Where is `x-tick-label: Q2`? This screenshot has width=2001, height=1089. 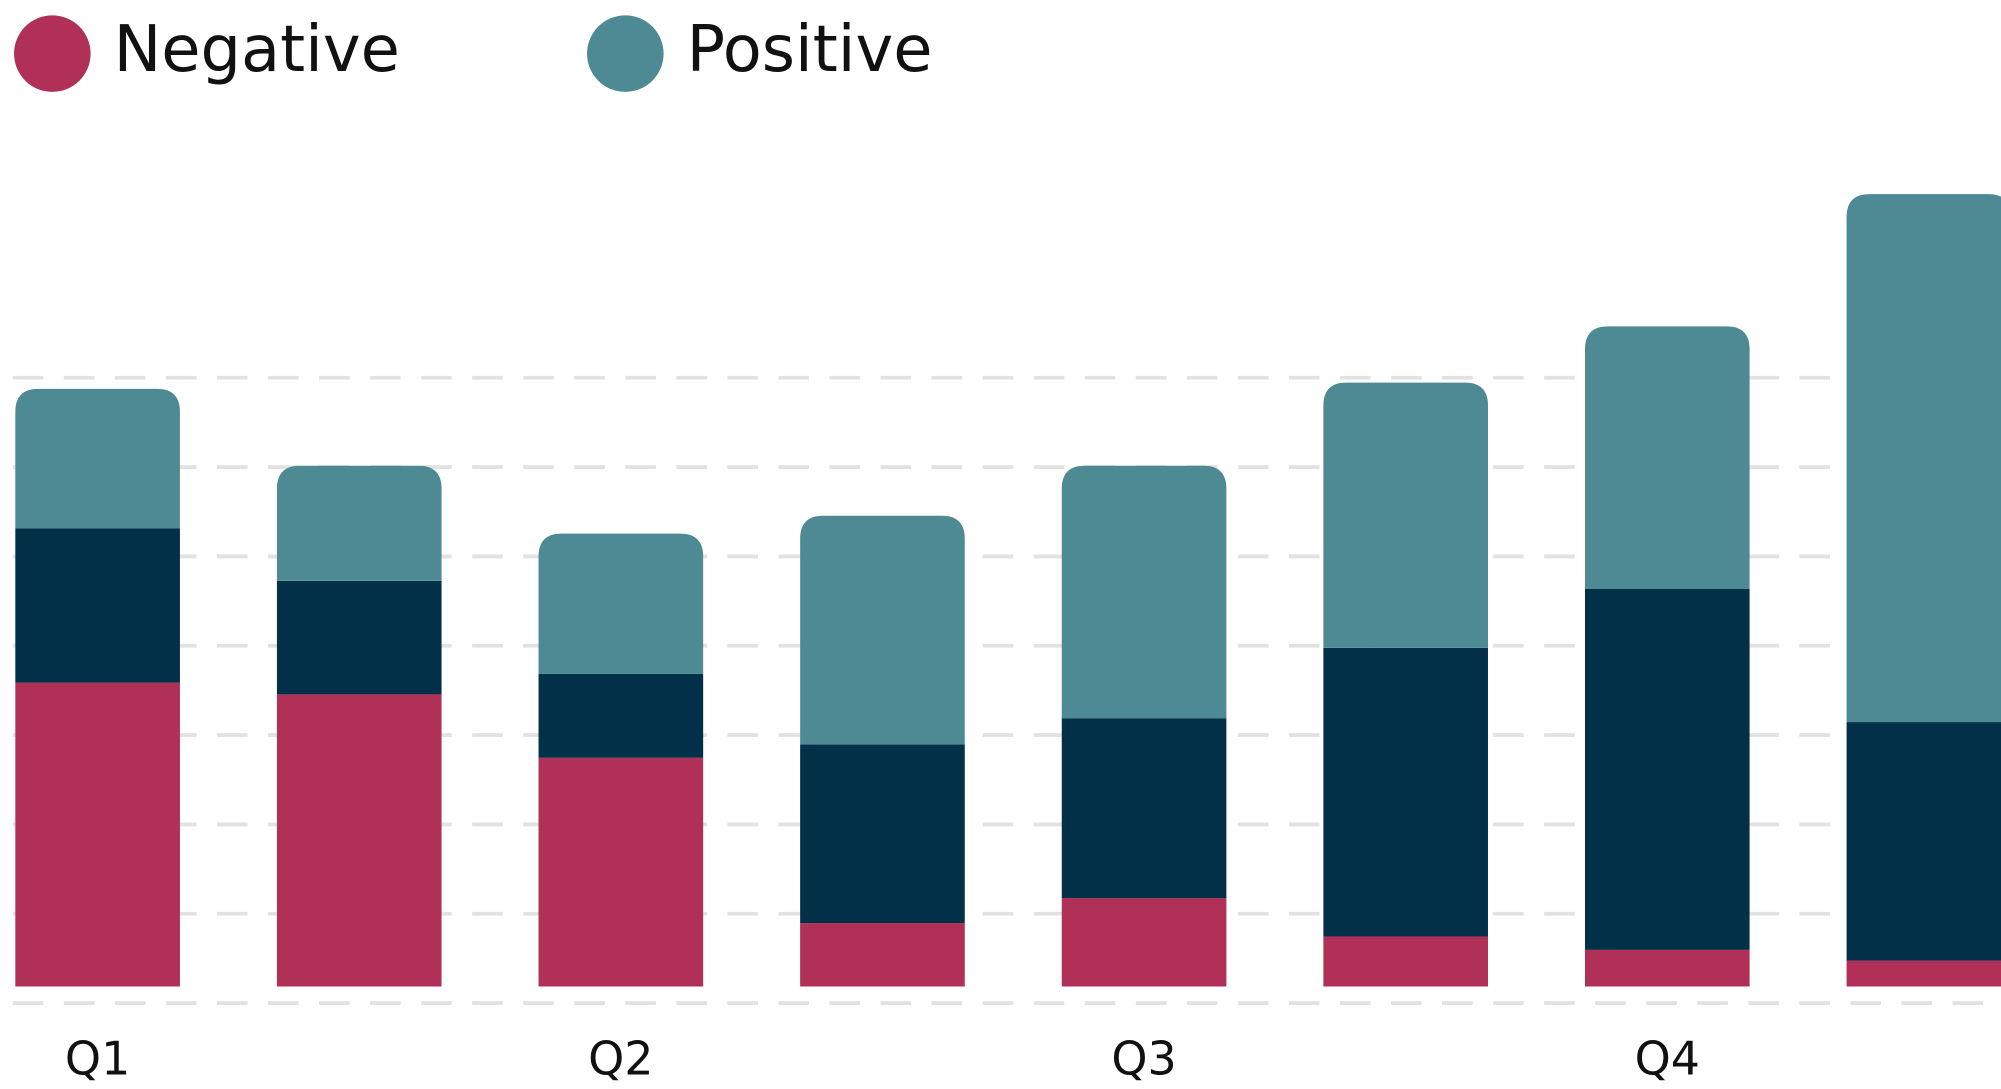
x-tick-label: Q2 is located at coordinates (620, 1058).